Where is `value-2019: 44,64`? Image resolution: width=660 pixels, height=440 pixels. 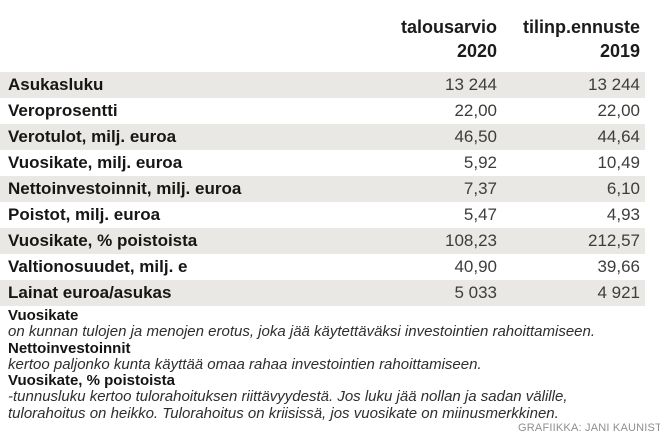
value-2019: 44,64 is located at coordinates (618, 136).